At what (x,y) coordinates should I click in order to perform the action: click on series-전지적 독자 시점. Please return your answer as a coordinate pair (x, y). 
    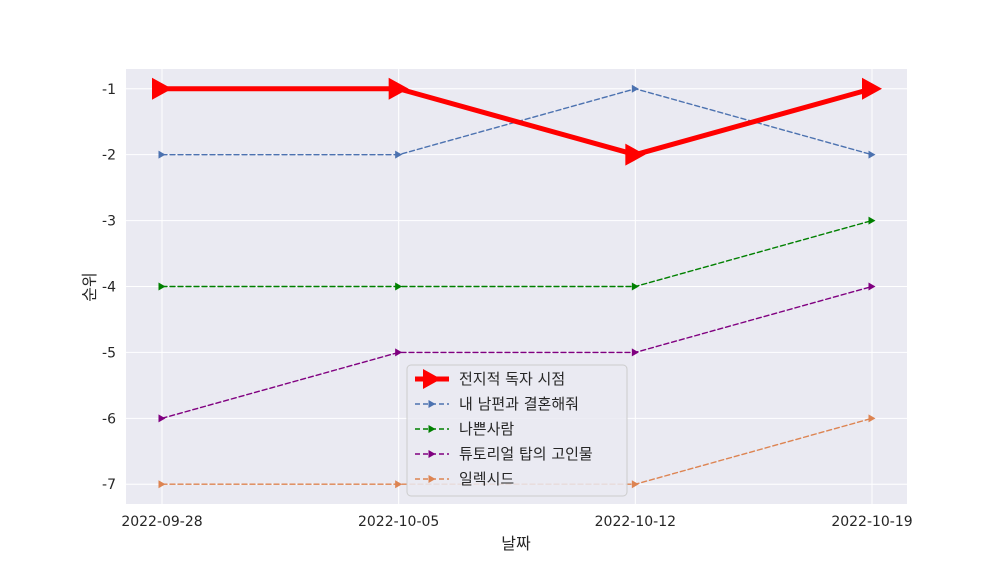
    Looking at the image, I should click on (517, 121).